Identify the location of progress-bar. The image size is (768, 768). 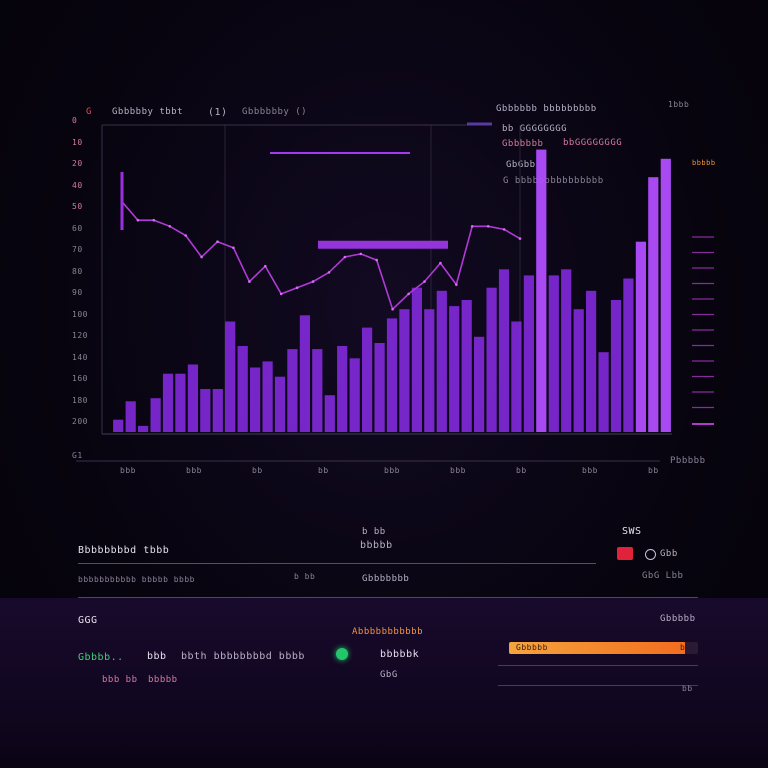
(603, 648).